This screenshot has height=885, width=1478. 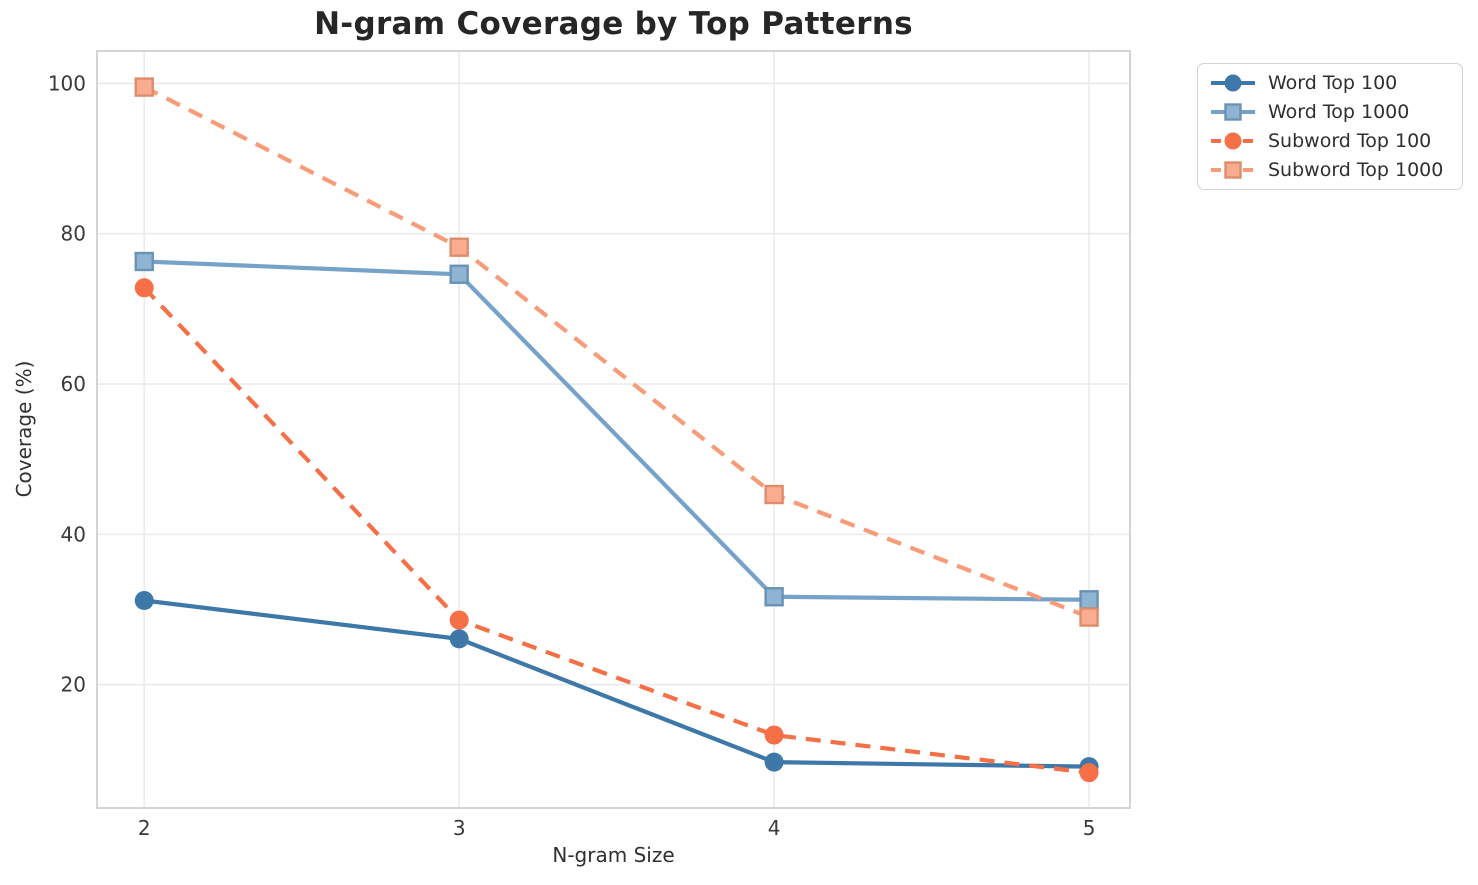 What do you see at coordinates (73, 685) in the screenshot?
I see `y-tick-label: 20` at bounding box center [73, 685].